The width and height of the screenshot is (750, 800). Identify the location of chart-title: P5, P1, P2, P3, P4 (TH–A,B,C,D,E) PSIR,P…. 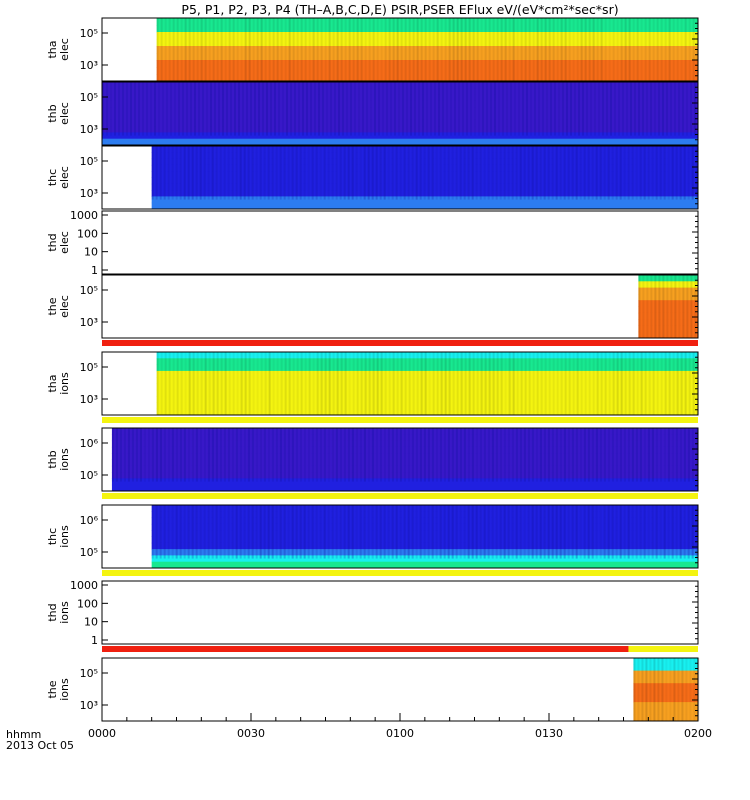
(399, 9).